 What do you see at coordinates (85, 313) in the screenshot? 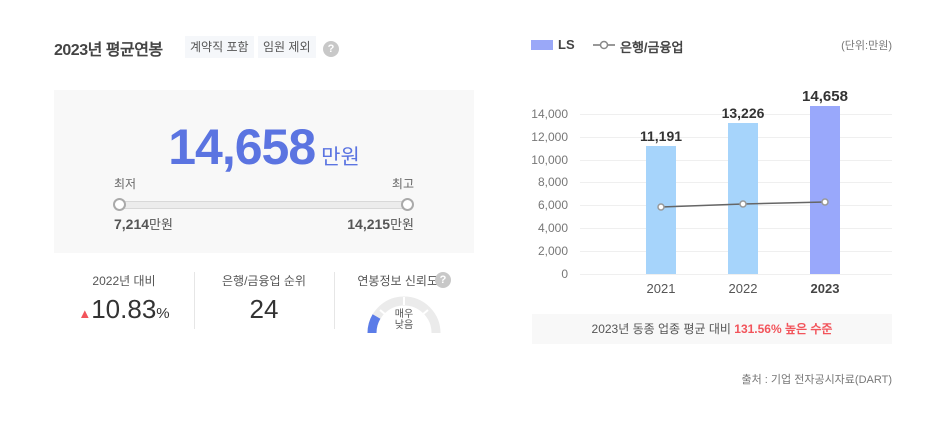
I see `up-triangle-icon: ▲` at bounding box center [85, 313].